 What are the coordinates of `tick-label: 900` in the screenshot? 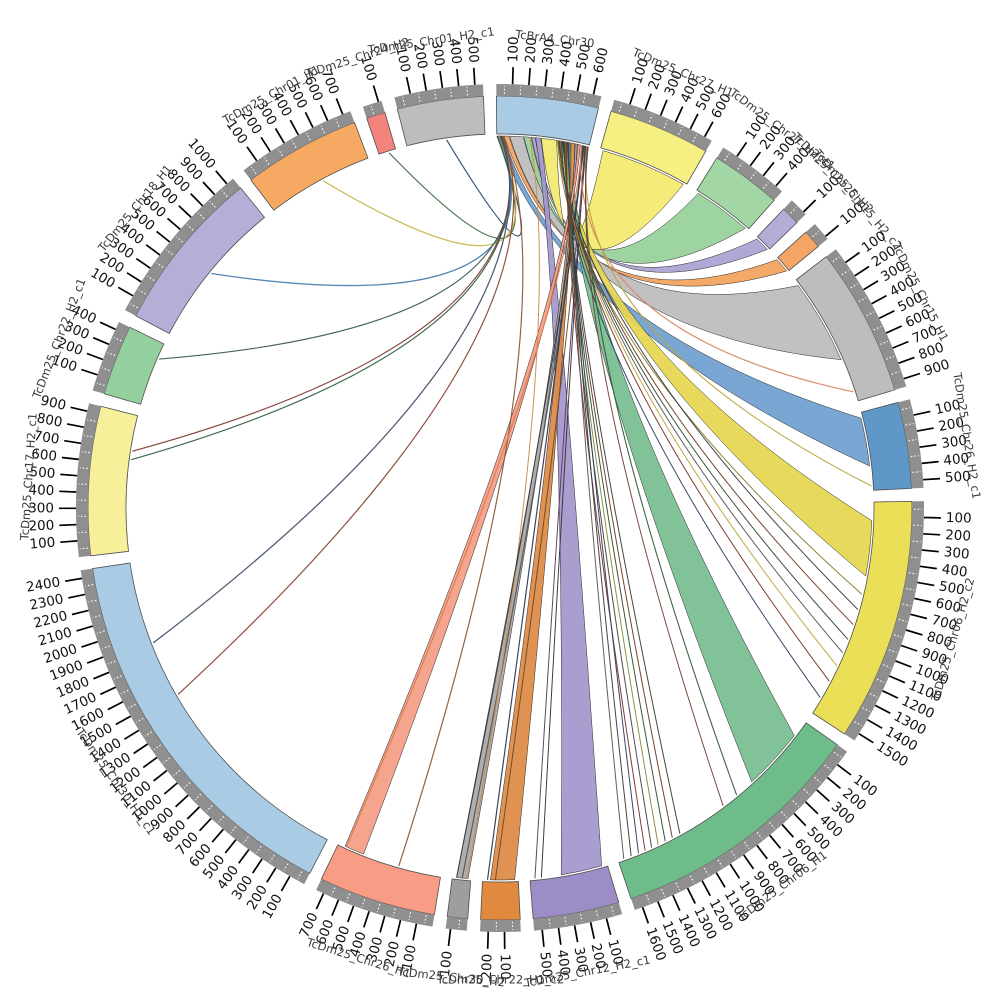 It's located at (934, 656).